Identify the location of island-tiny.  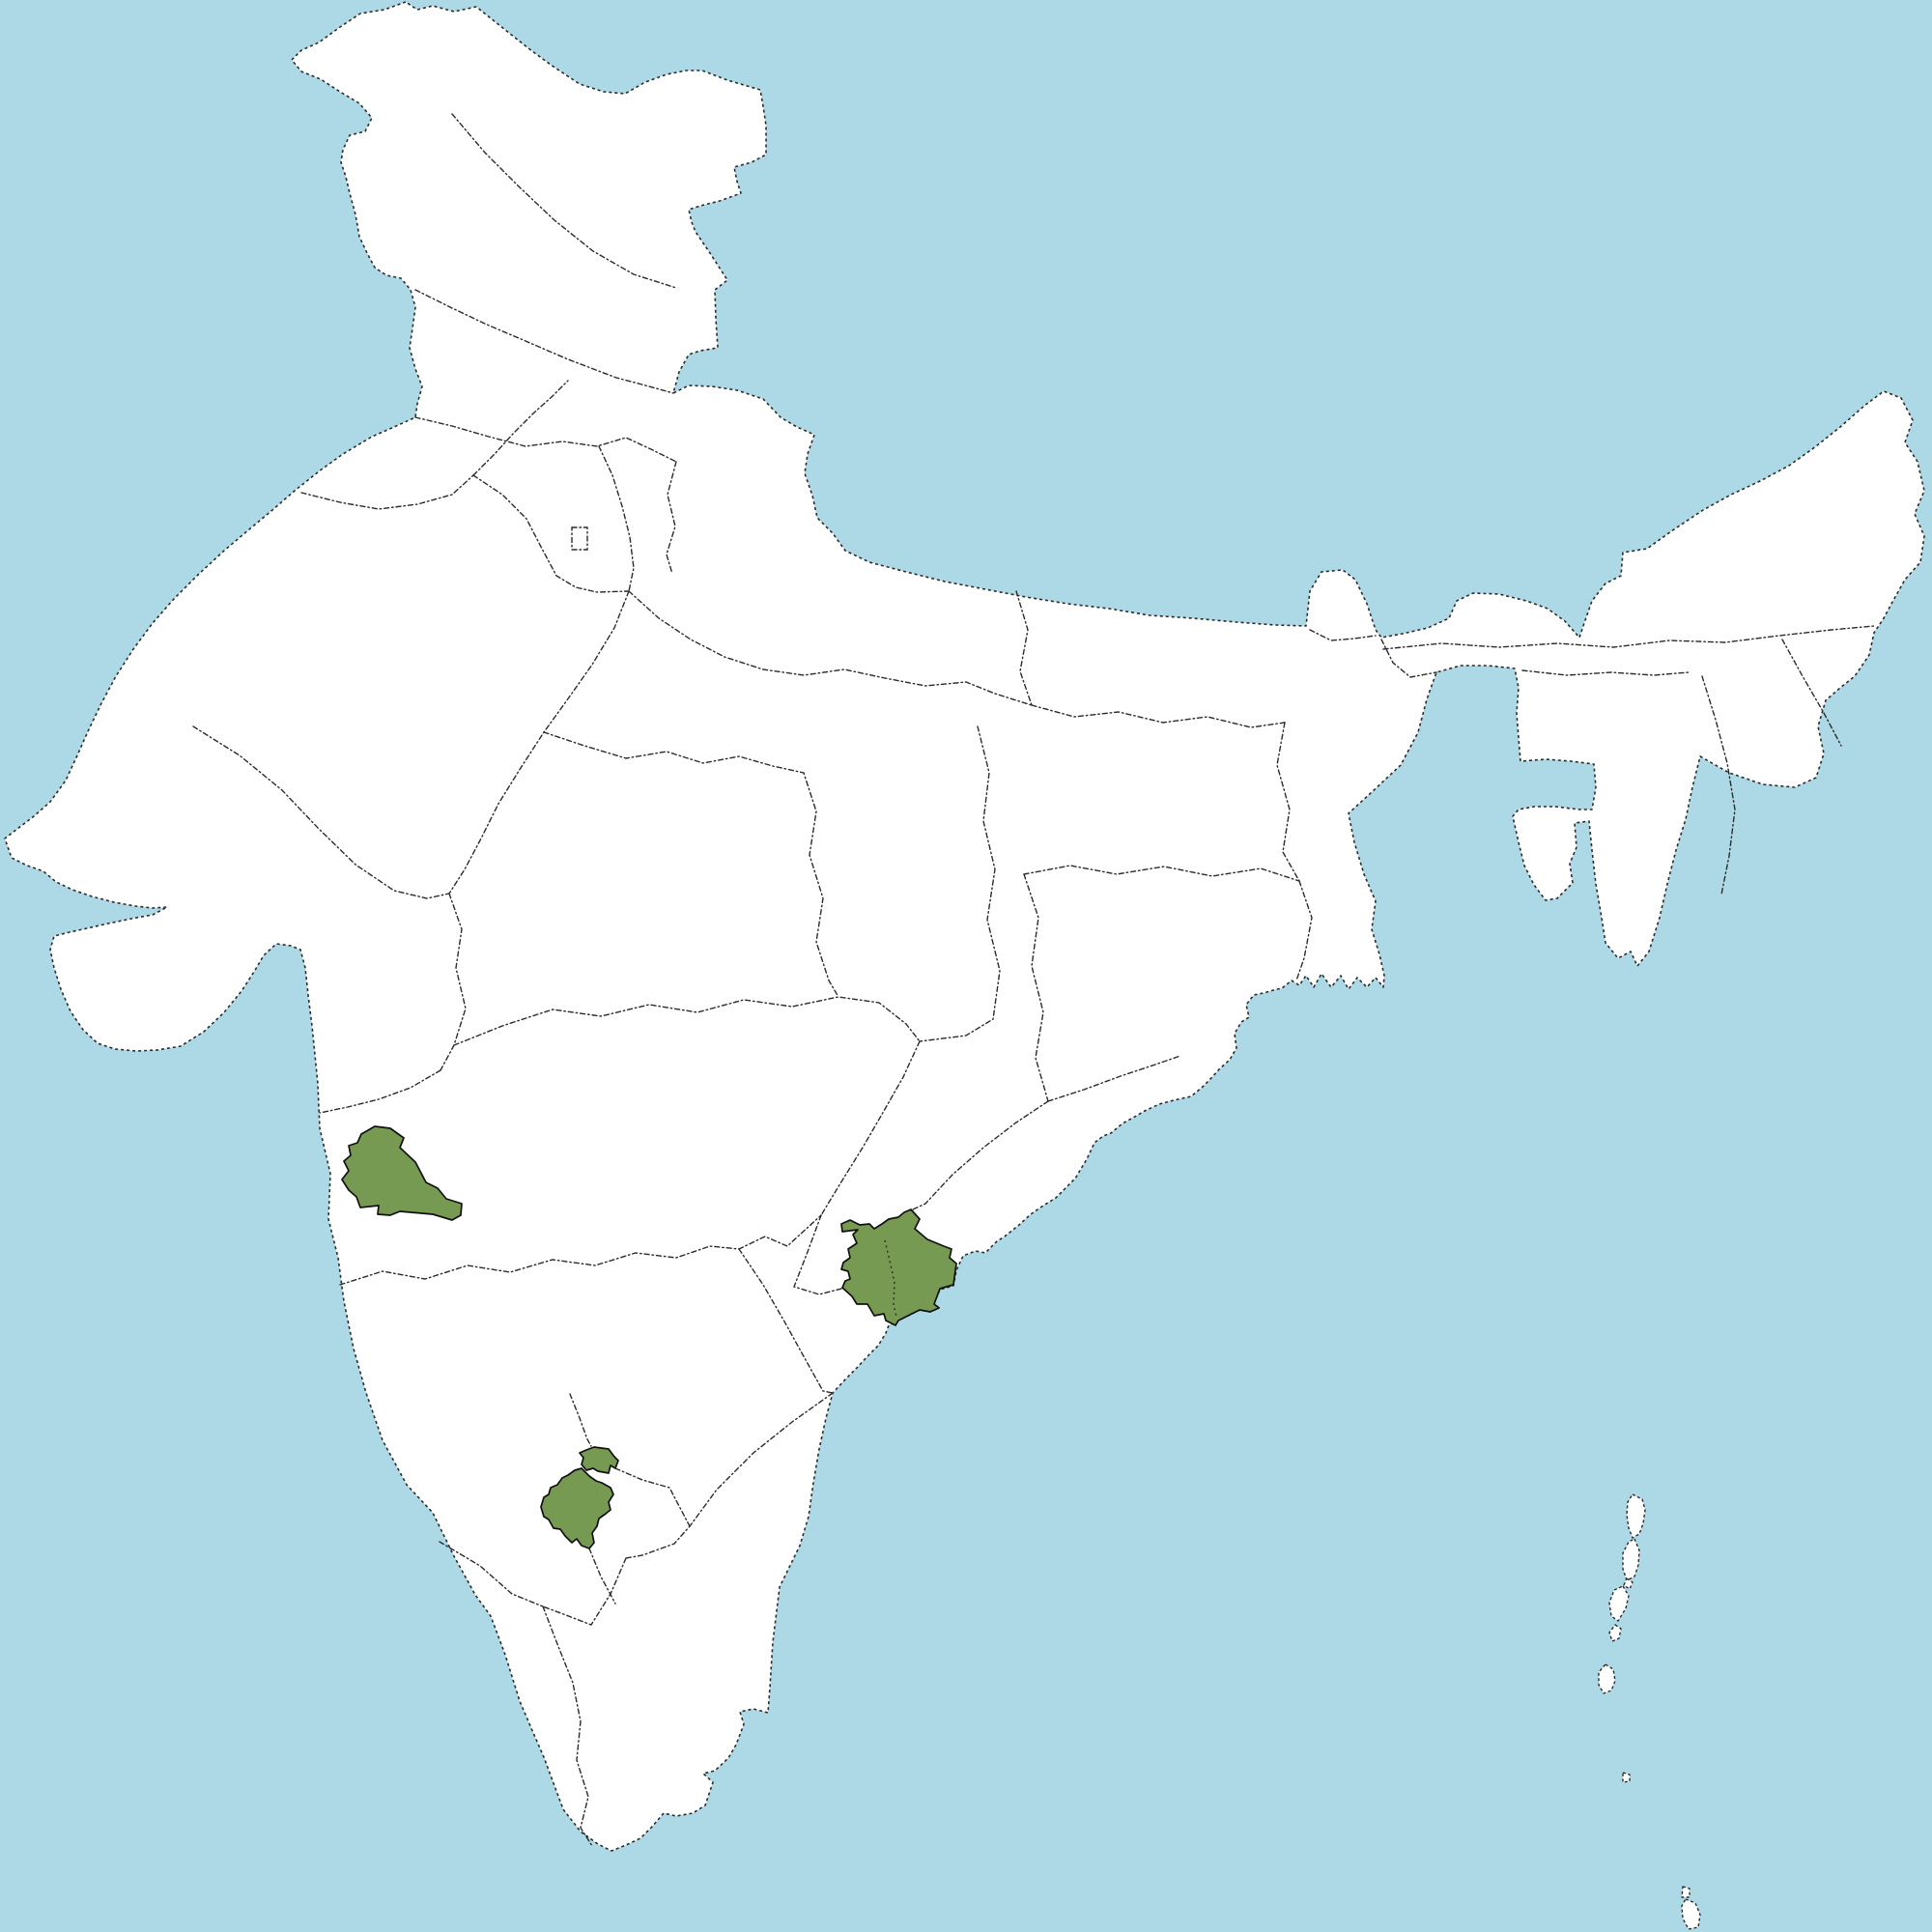
(1626, 1777).